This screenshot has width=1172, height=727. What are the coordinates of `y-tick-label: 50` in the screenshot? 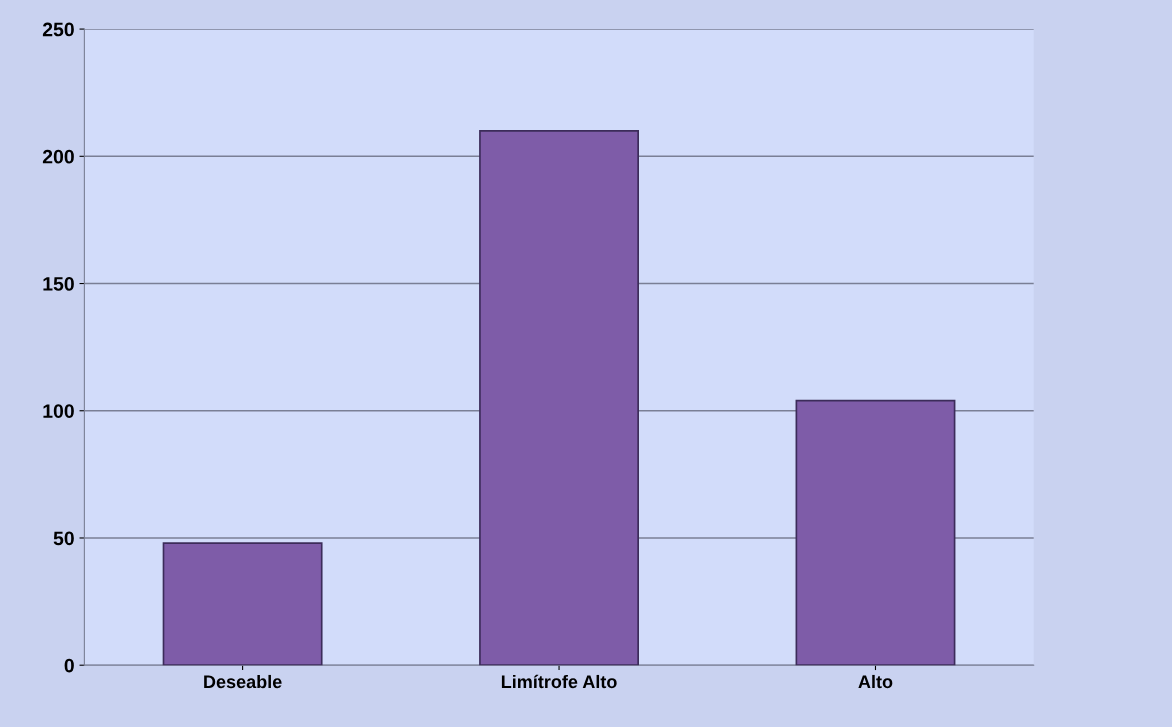 It's located at (63, 538).